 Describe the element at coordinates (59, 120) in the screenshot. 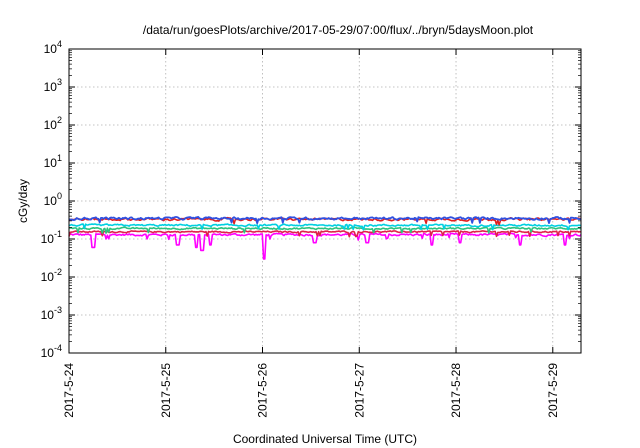

I see `y-tick-exponent: 2` at that location.